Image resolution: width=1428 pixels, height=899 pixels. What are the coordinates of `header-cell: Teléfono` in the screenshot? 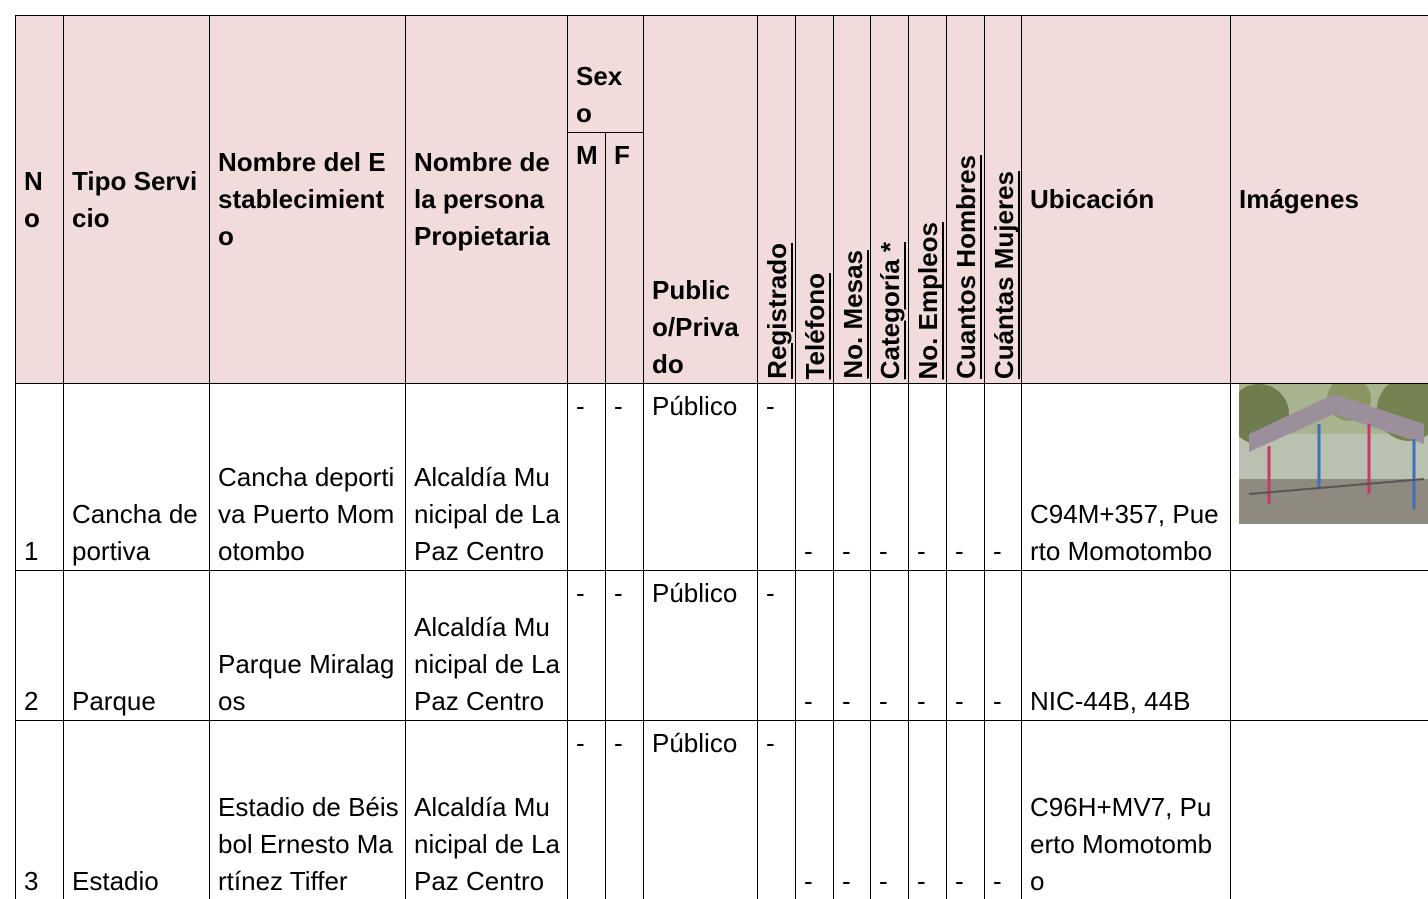 It's located at (814, 199).